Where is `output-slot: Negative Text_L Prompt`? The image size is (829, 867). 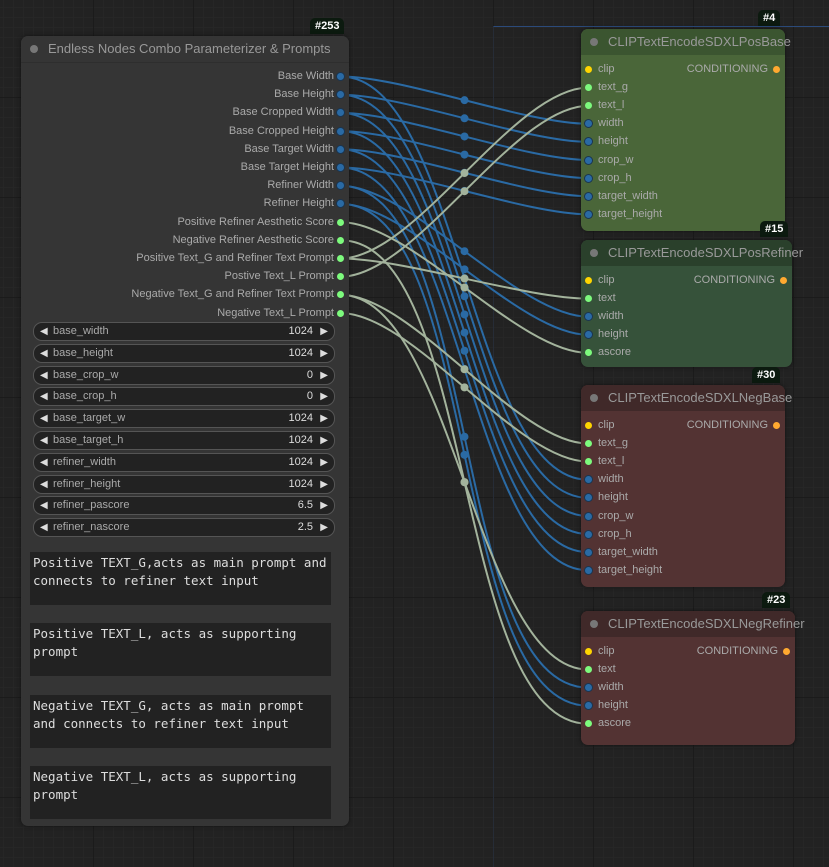 output-slot: Negative Text_L Prompt is located at coordinates (280, 313).